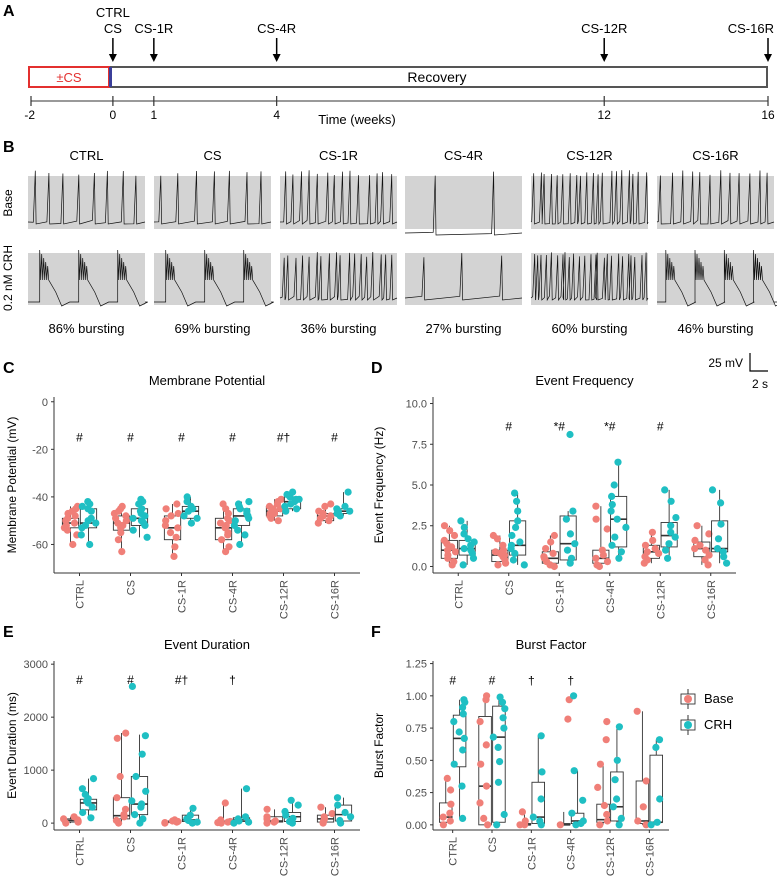  I want to click on trace-column-cs-16r: CS-16R 46% bursting, so click(716, 242).